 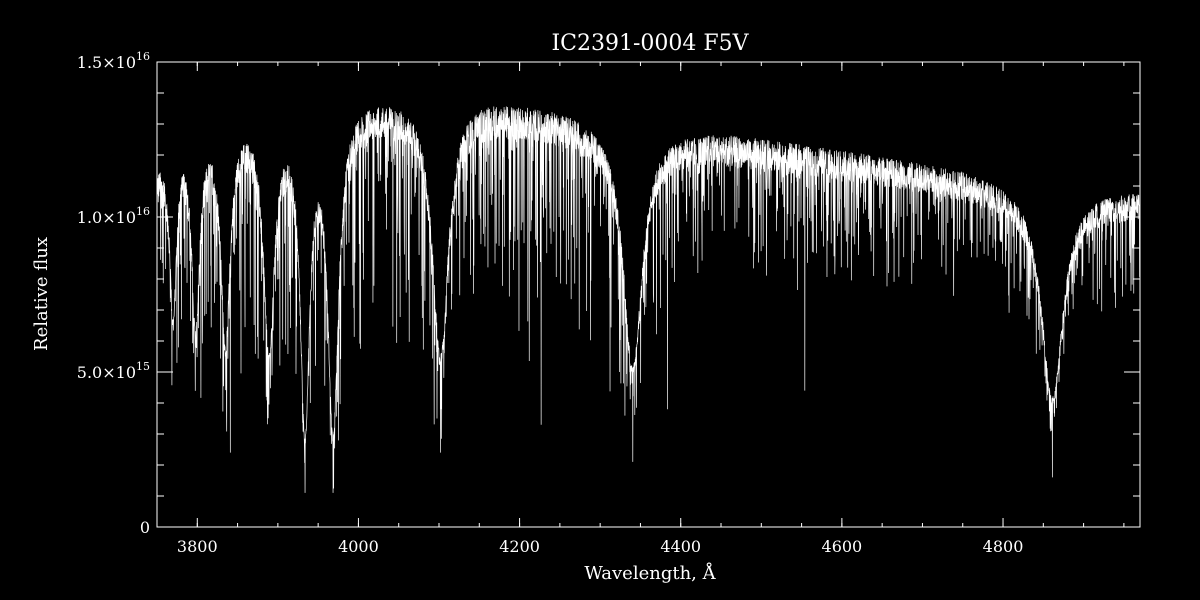 I want to click on x-axis-label: Wavelength, Å, so click(x=650, y=573).